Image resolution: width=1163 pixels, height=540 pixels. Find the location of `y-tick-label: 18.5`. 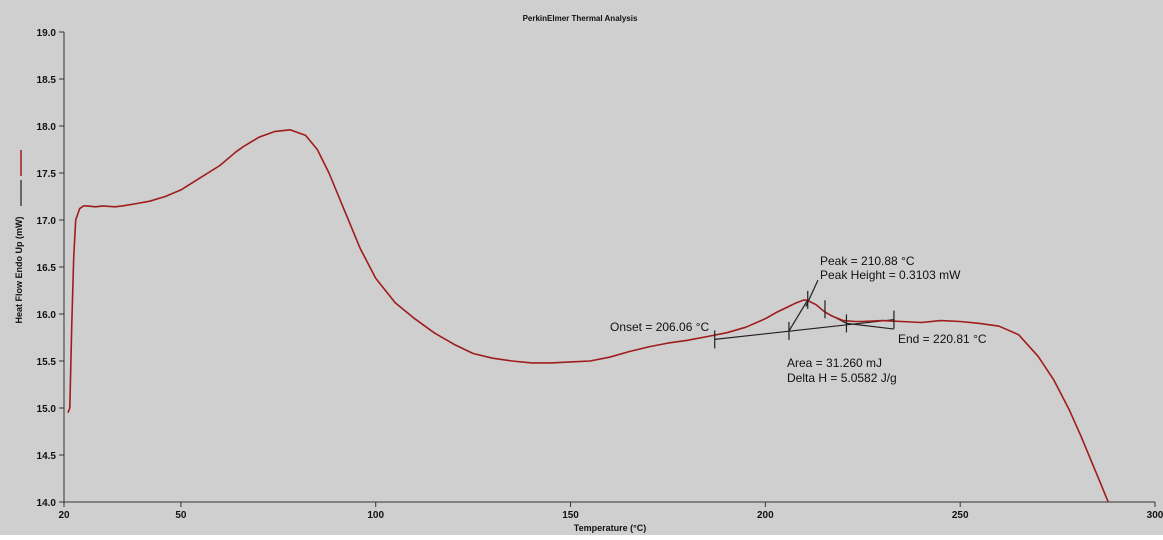

y-tick-label: 18.5 is located at coordinates (47, 80).